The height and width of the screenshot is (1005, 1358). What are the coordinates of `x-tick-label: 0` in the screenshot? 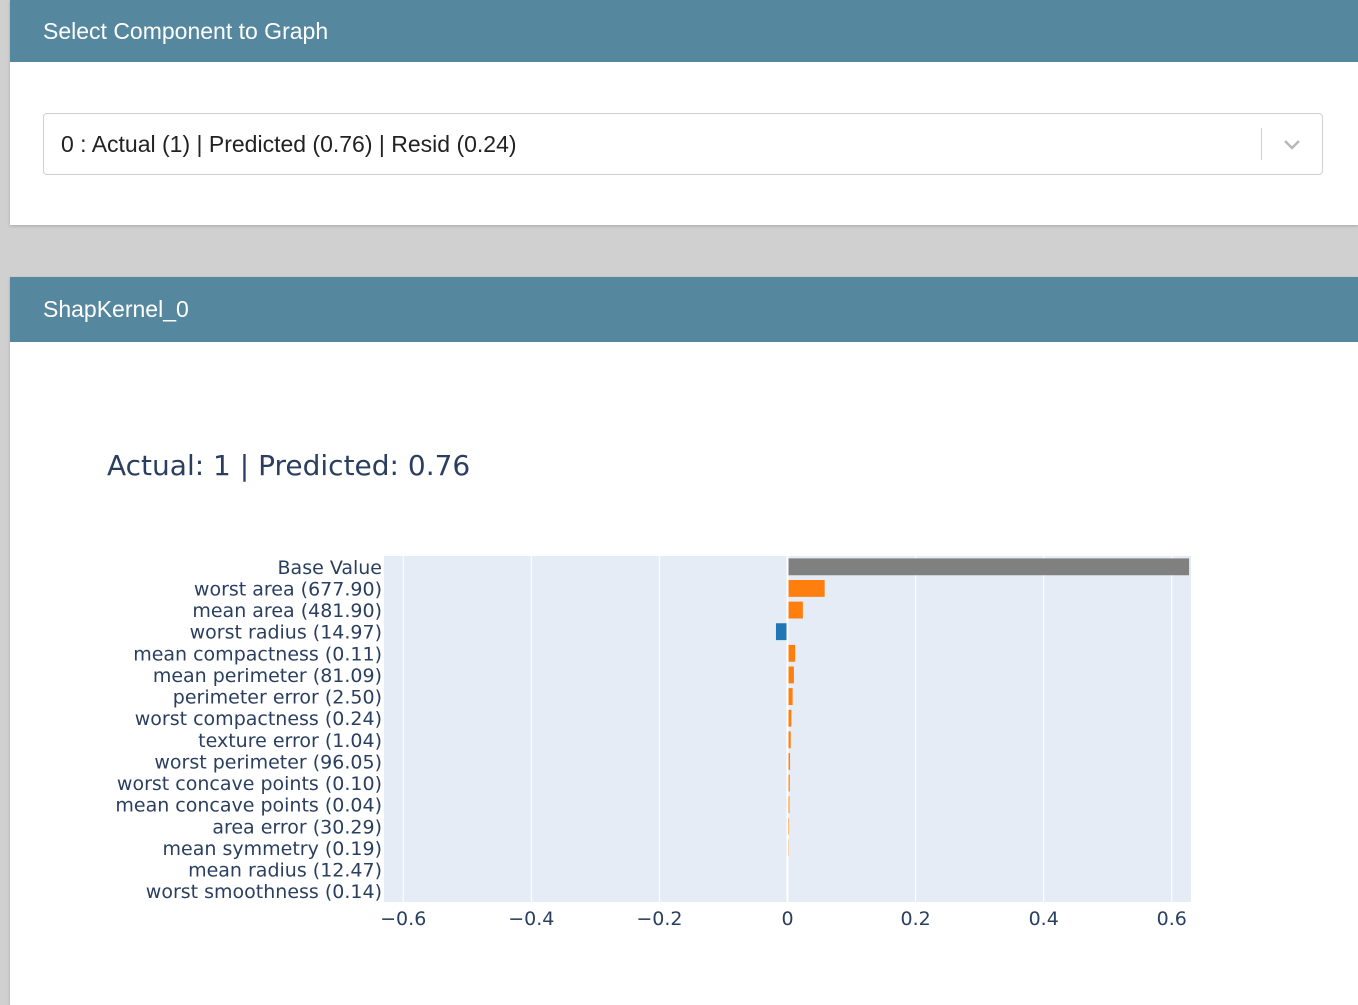 It's located at (787, 919).